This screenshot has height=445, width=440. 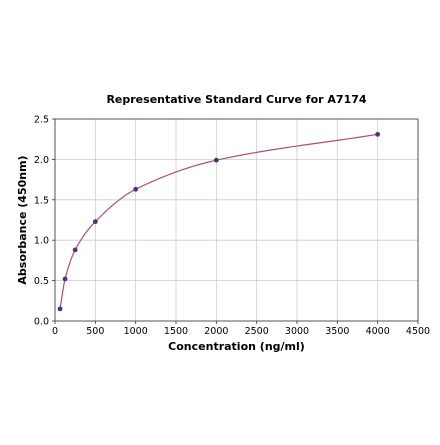 What do you see at coordinates (95, 331) in the screenshot?
I see `x-tick-label: 500` at bounding box center [95, 331].